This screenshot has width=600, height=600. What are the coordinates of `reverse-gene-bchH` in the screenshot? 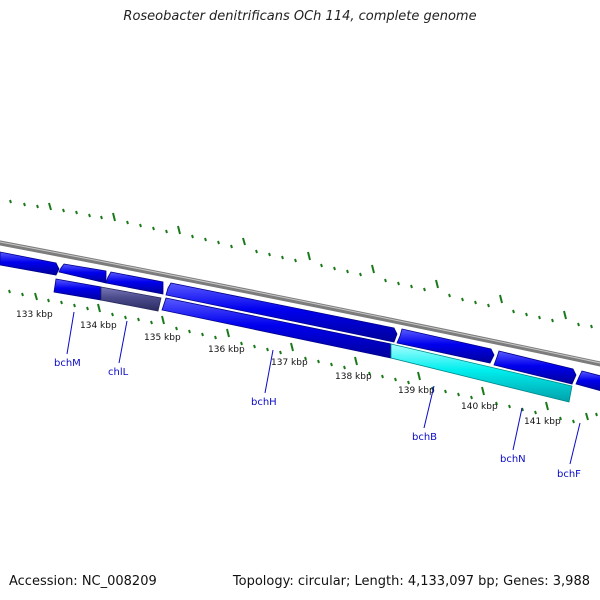 It's located at (276, 328).